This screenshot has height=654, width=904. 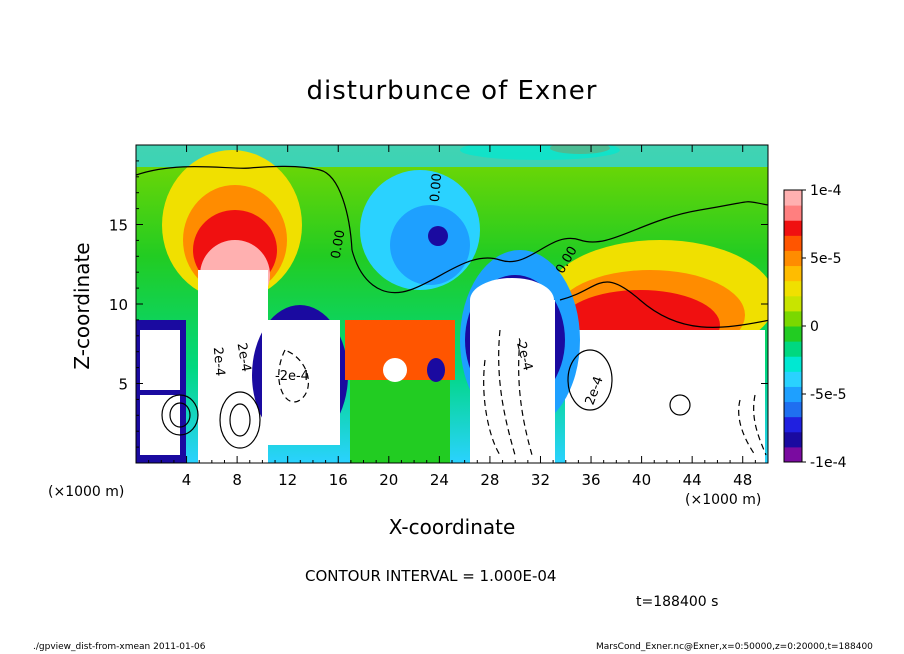 I want to click on y-tick-label: 15, so click(x=118, y=226).